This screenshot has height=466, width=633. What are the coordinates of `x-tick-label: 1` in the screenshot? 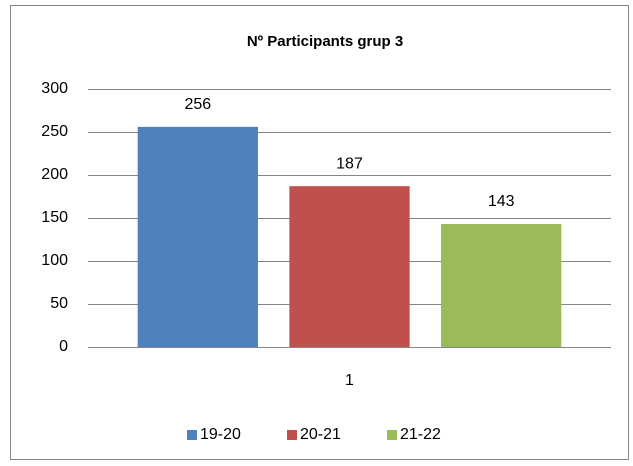 It's located at (349, 380).